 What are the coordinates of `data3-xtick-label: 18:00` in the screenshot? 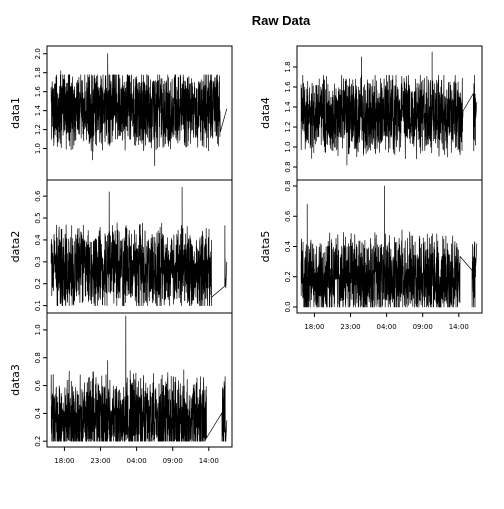 It's located at (64, 461).